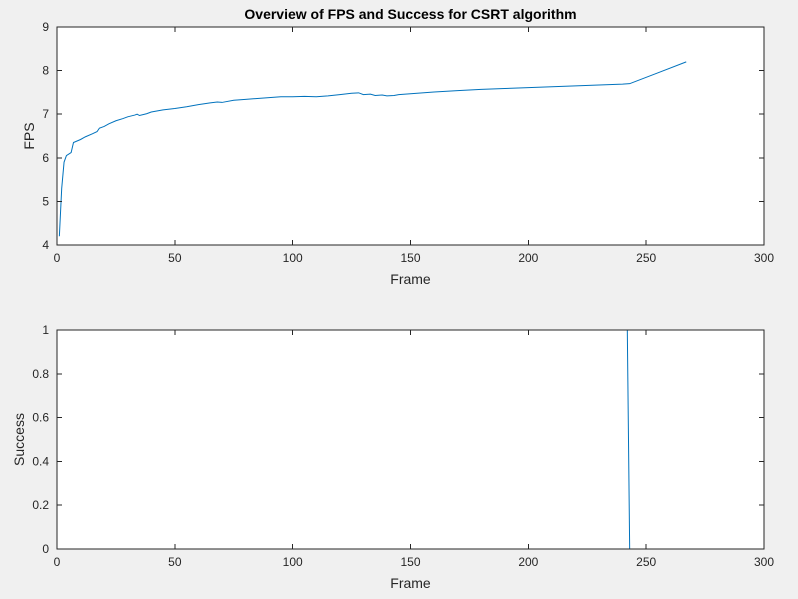 This screenshot has height=599, width=798. What do you see at coordinates (40, 505) in the screenshot?
I see `y-tick-label: 0.2` at bounding box center [40, 505].